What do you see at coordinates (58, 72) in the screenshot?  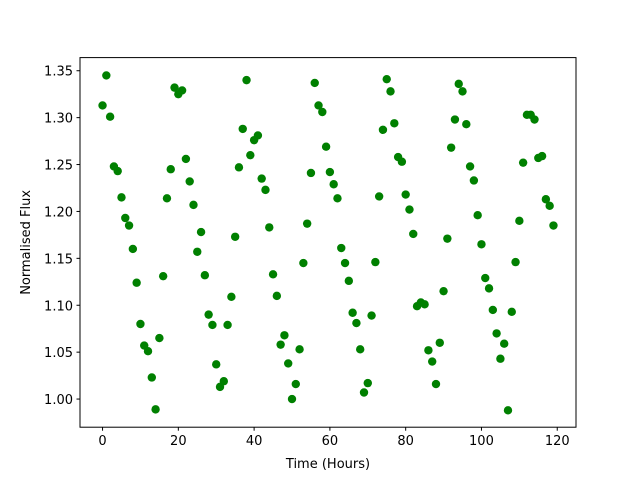 I see `y-tick-label: 1.35` at bounding box center [58, 72].